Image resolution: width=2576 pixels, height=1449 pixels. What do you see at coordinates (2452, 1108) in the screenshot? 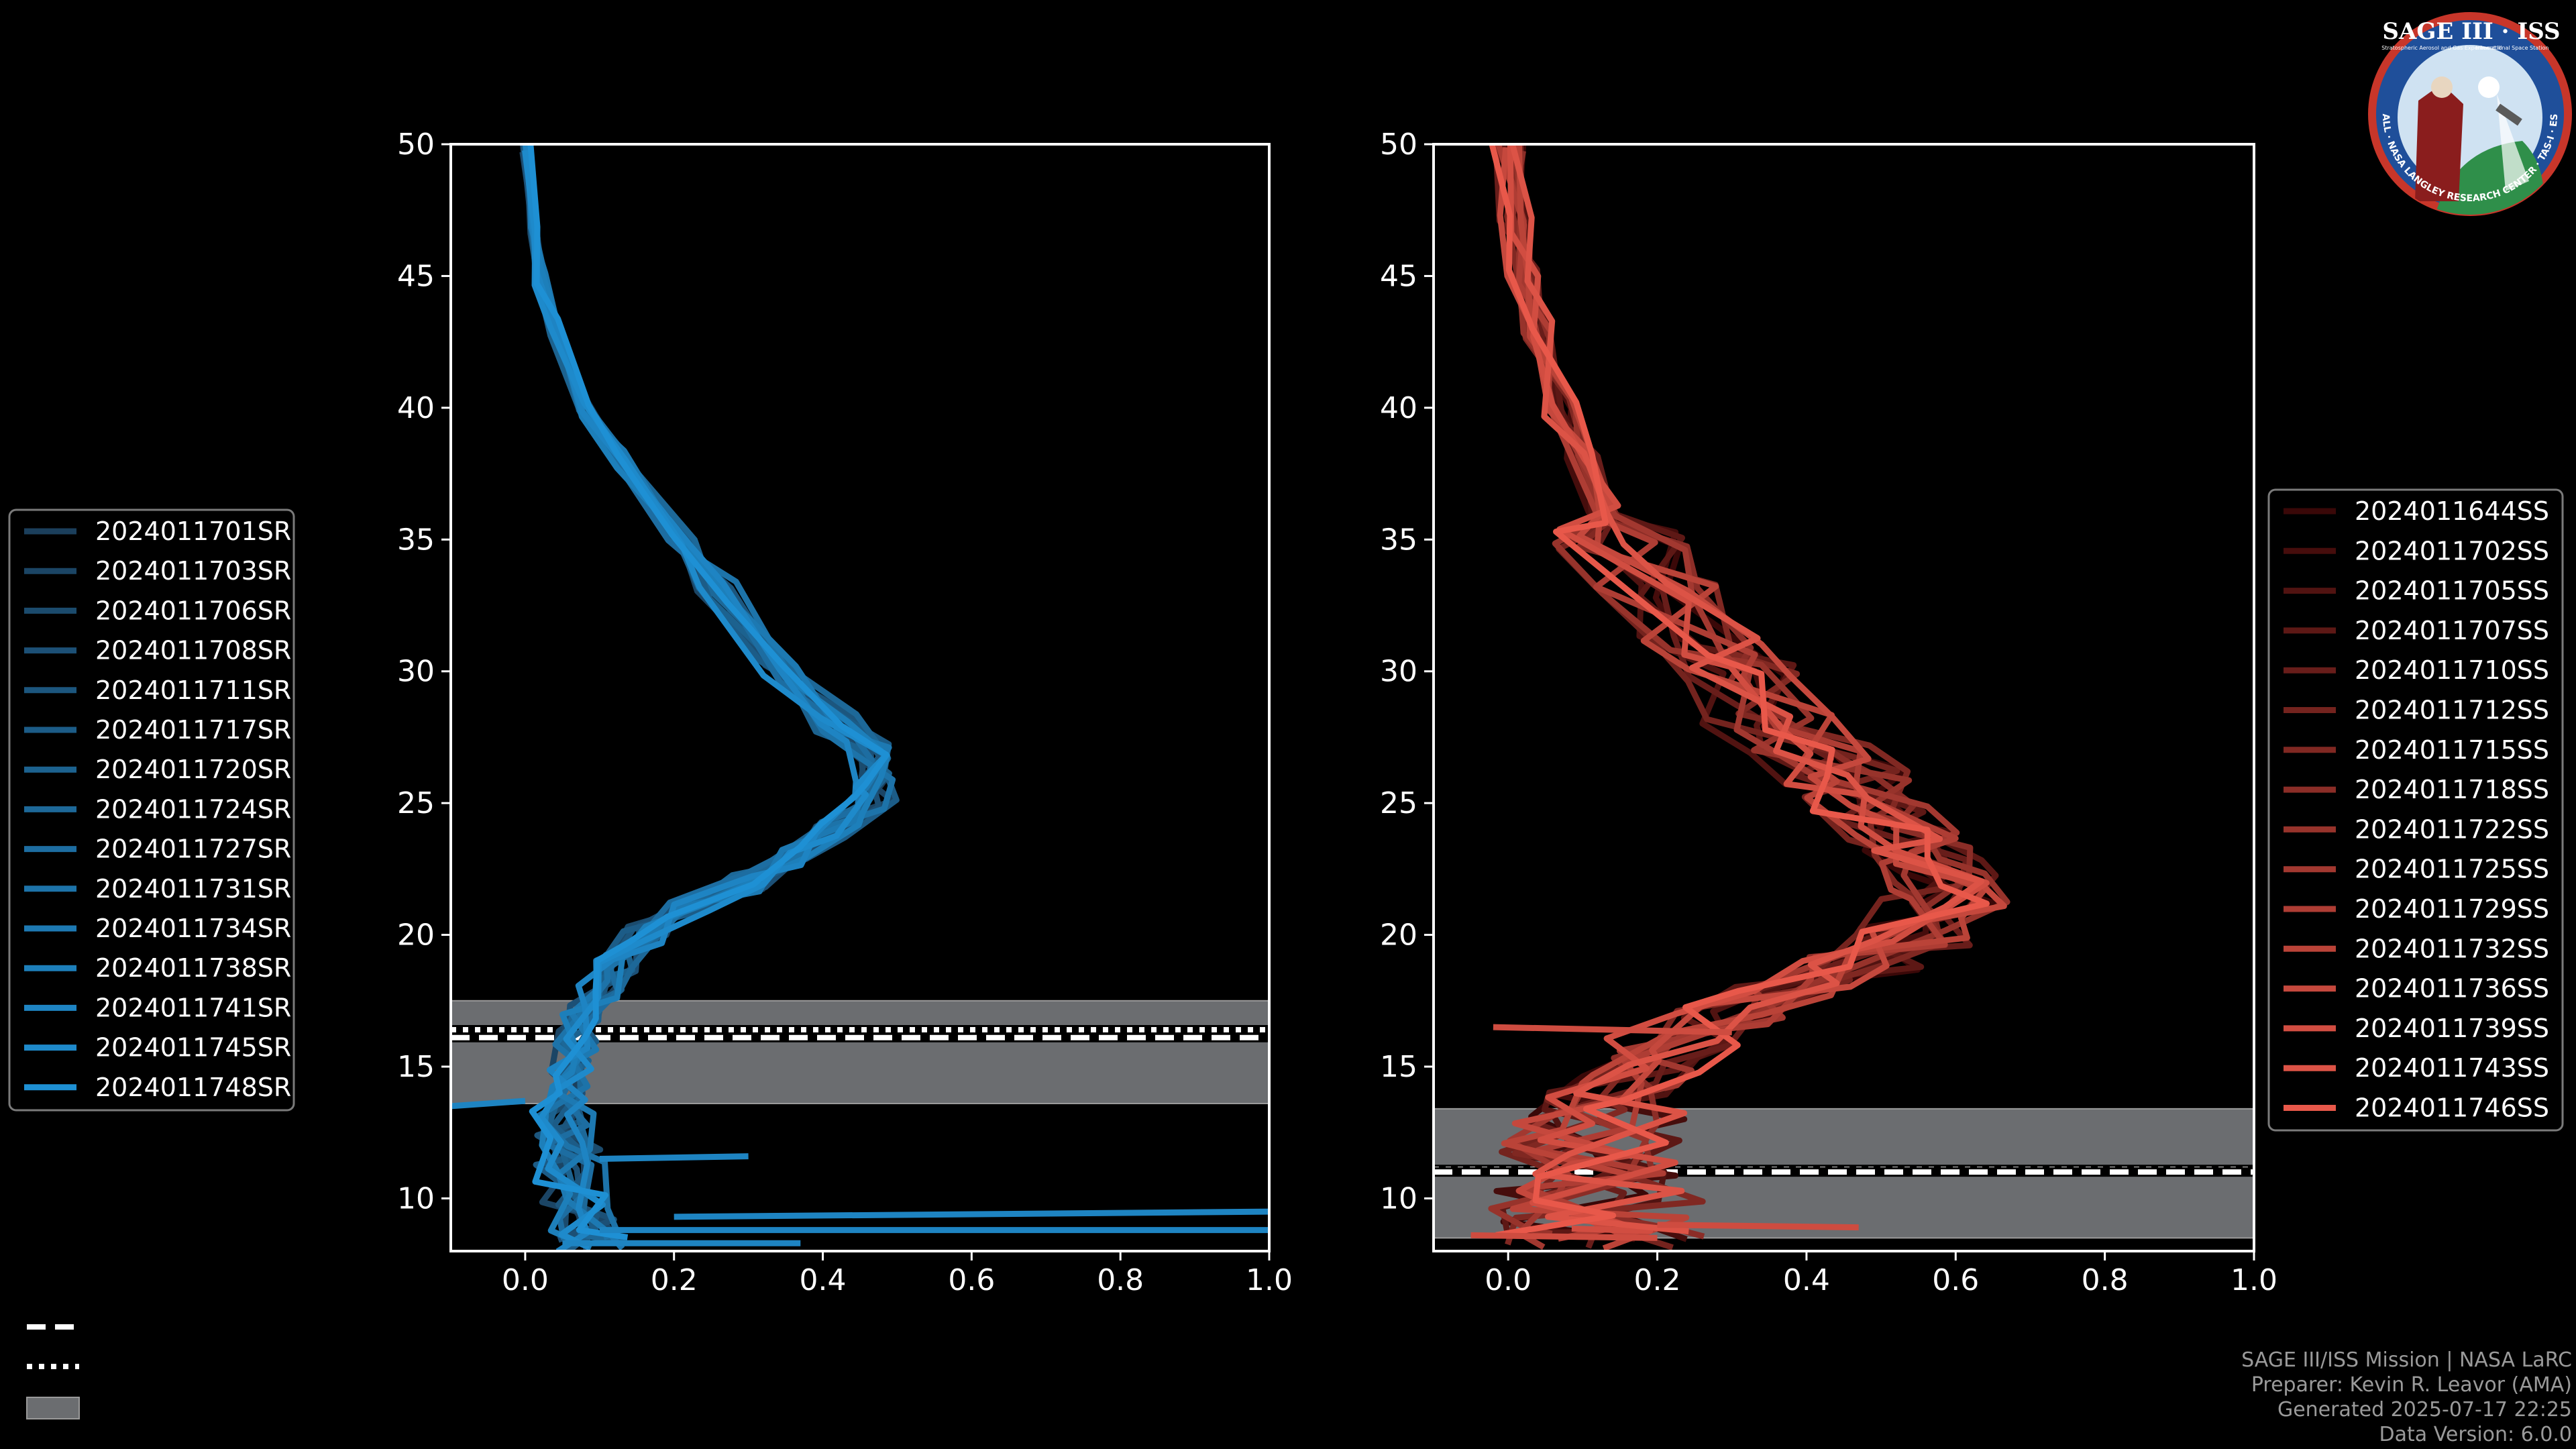
I see `sunset-legend-label: 2024011746SS` at bounding box center [2452, 1108].